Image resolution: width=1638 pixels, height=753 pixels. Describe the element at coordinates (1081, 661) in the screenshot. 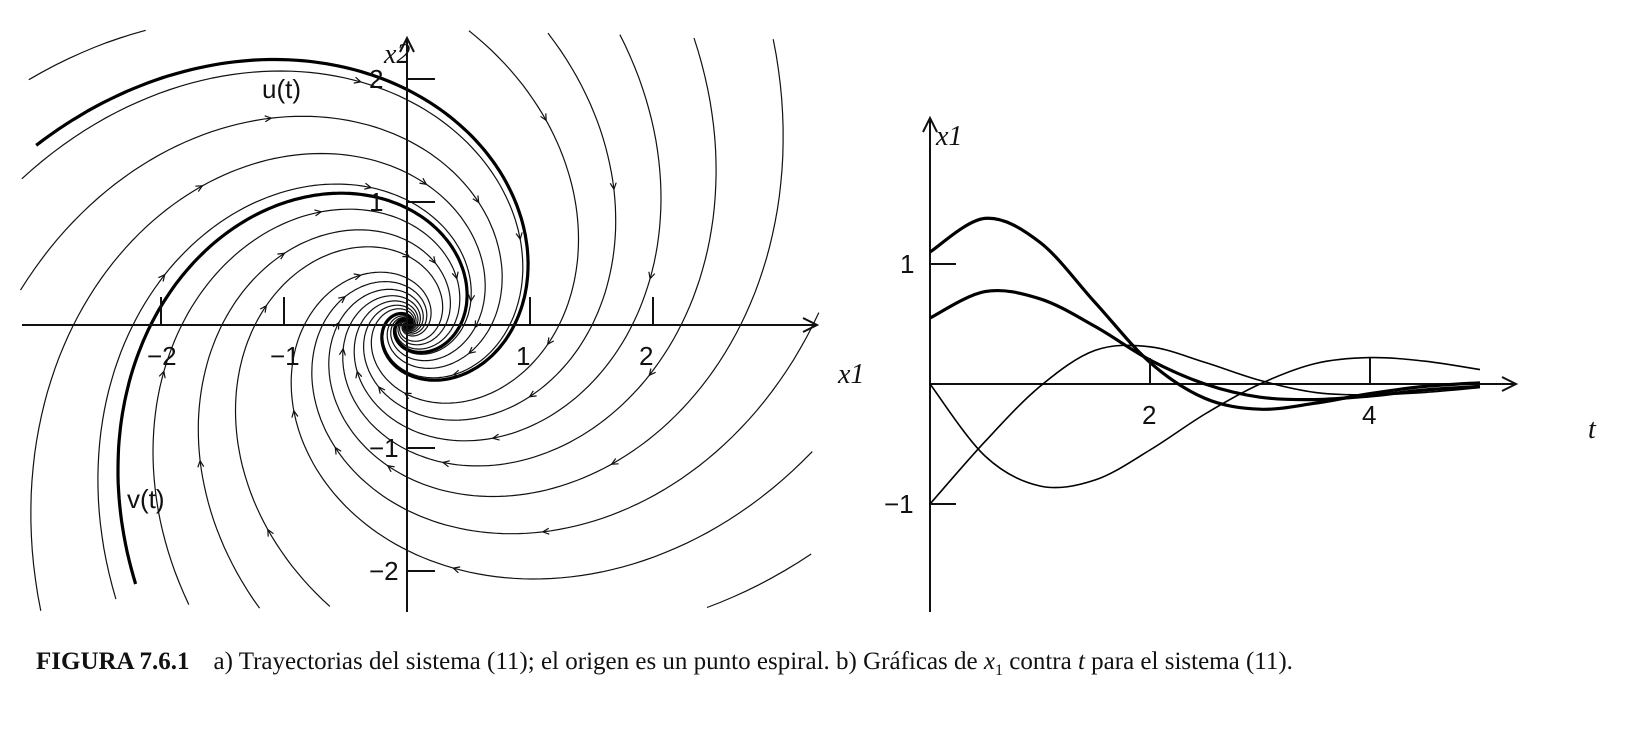

I see `caption-t-var: t` at that location.